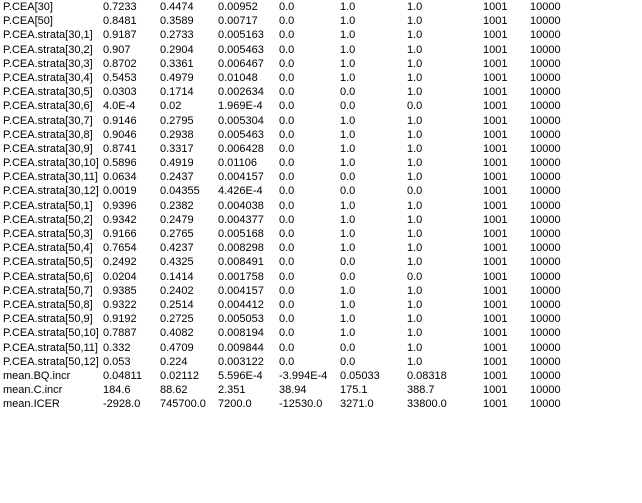  What do you see at coordinates (120, 333) in the screenshot?
I see `stat-value-cell: 0.7887` at bounding box center [120, 333].